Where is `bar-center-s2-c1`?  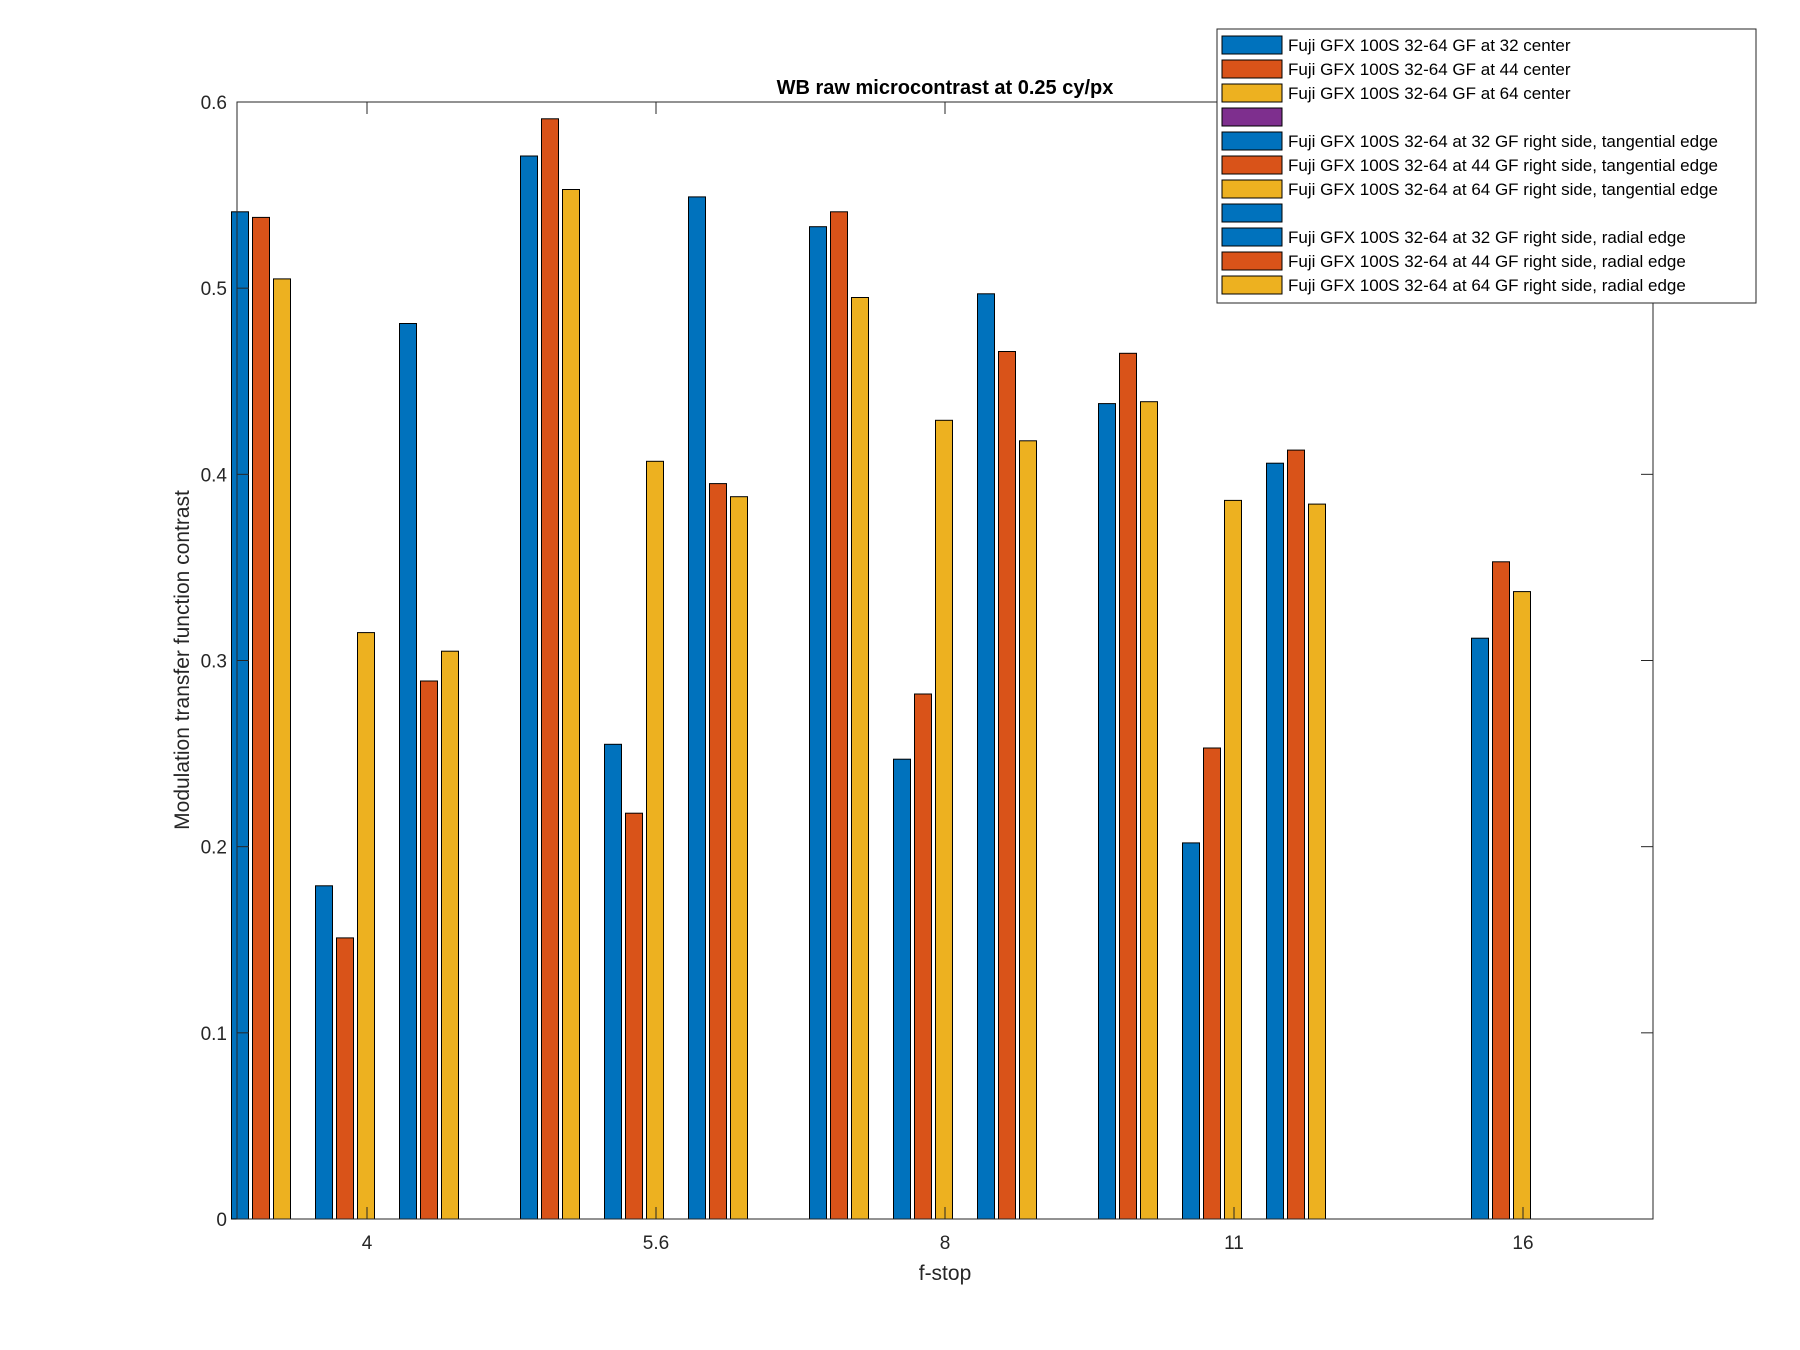 bar-center-s2-c1 is located at coordinates (571, 704).